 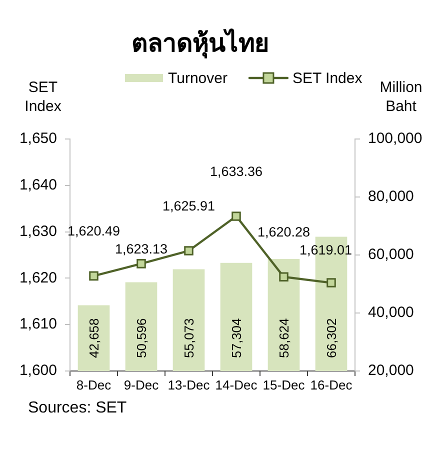 I want to click on y2-tick-label: 80,000, so click(x=391, y=197).